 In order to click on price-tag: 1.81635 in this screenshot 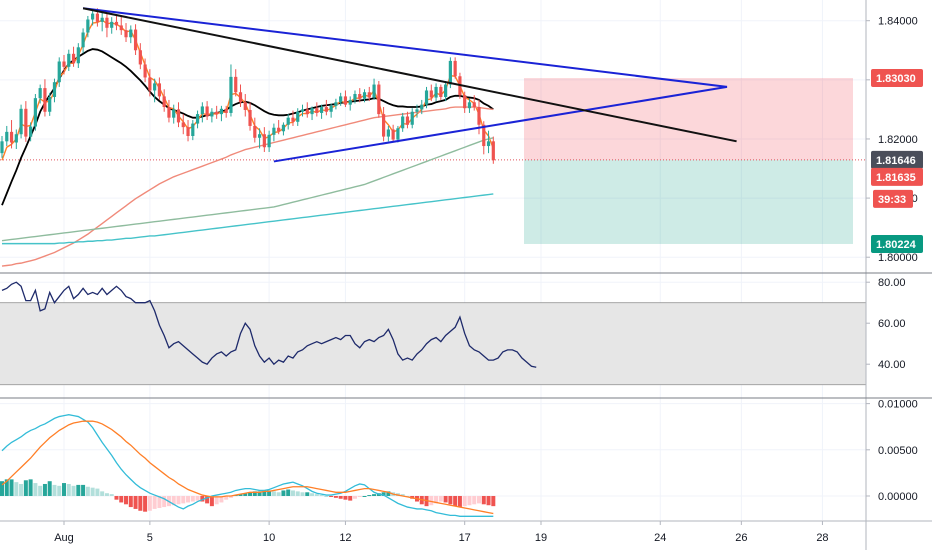, I will do `click(897, 176)`.